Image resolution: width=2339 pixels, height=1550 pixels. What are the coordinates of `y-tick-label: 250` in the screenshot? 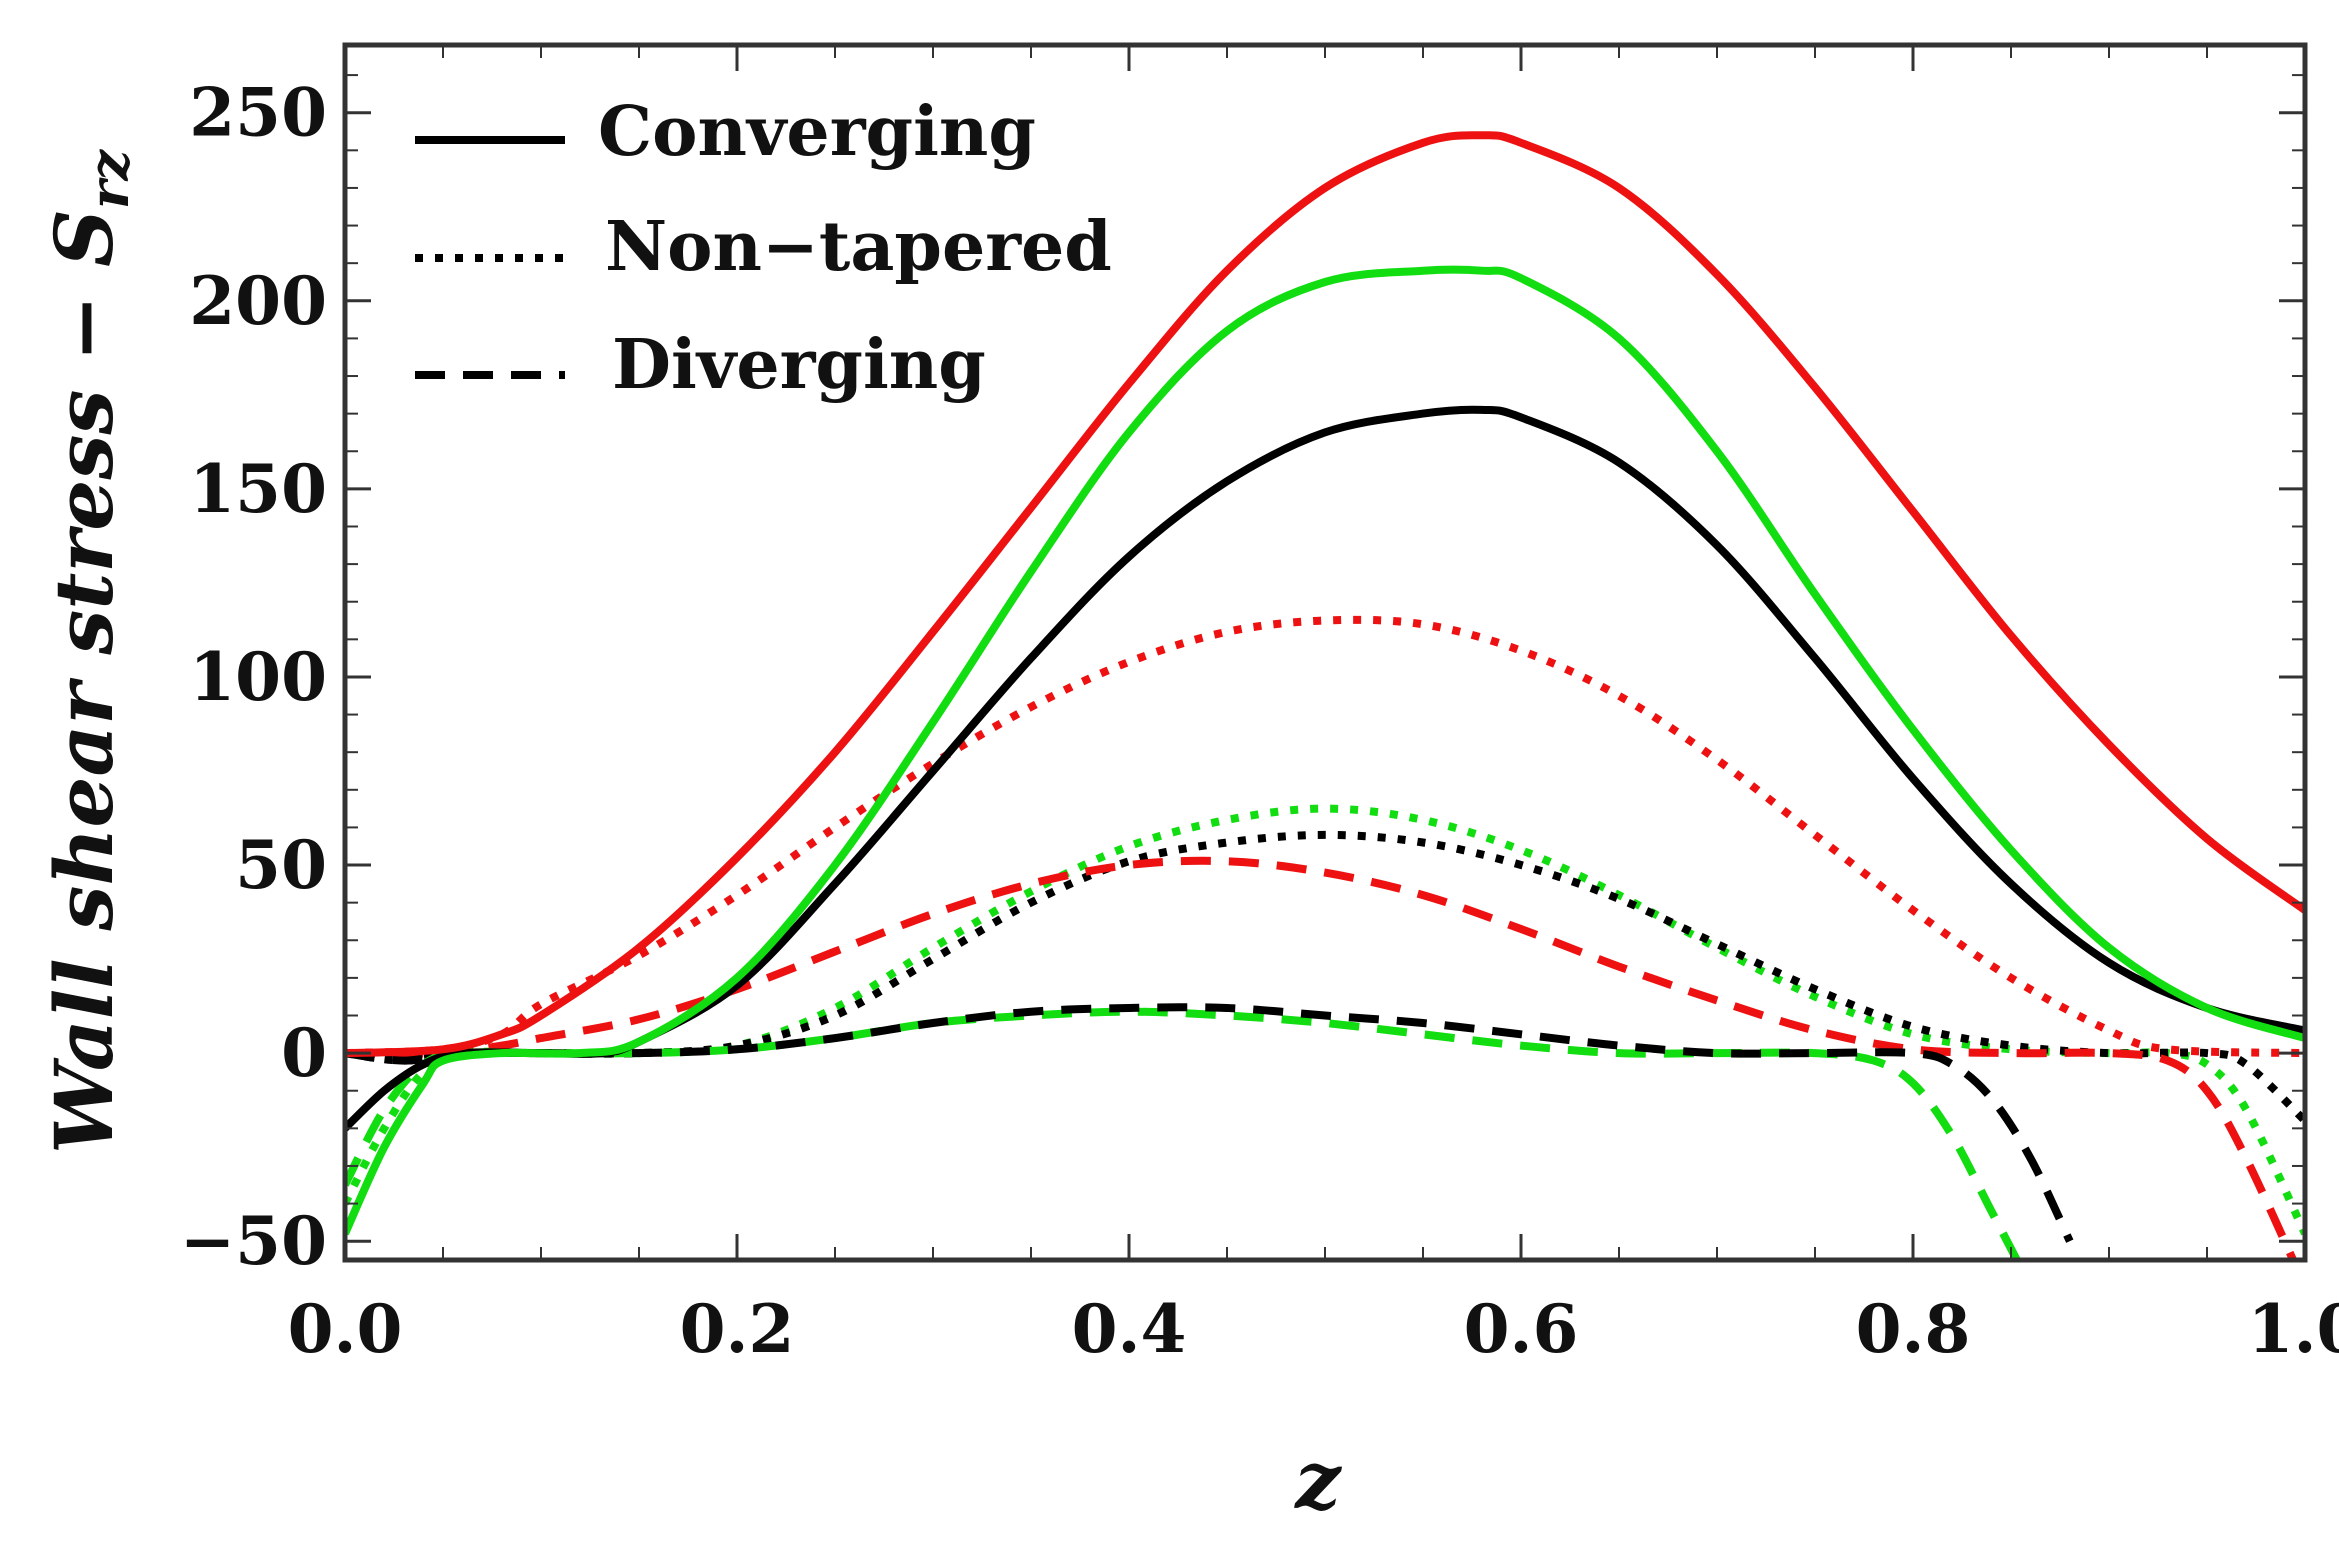 It's located at (258, 113).